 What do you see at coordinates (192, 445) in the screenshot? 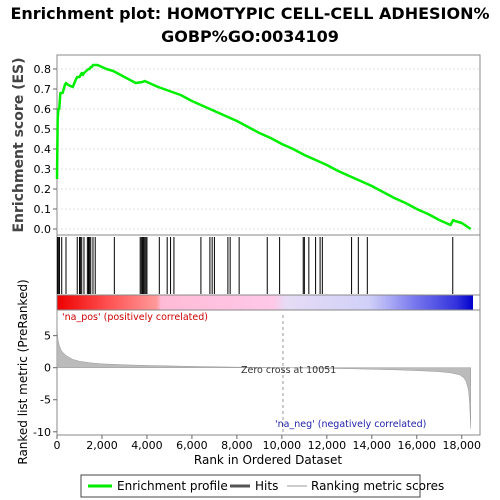
I see `metric-x-tick-label: 6,000` at bounding box center [192, 445].